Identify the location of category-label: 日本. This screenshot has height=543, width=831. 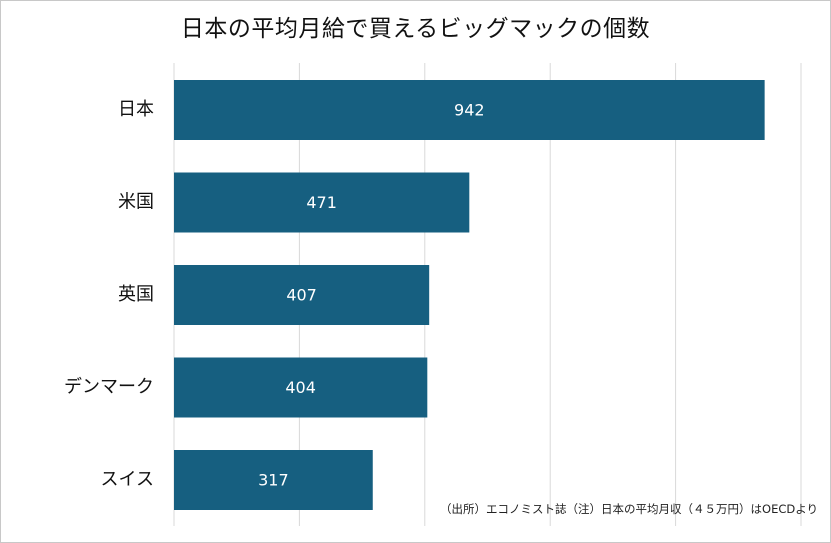
(136, 109).